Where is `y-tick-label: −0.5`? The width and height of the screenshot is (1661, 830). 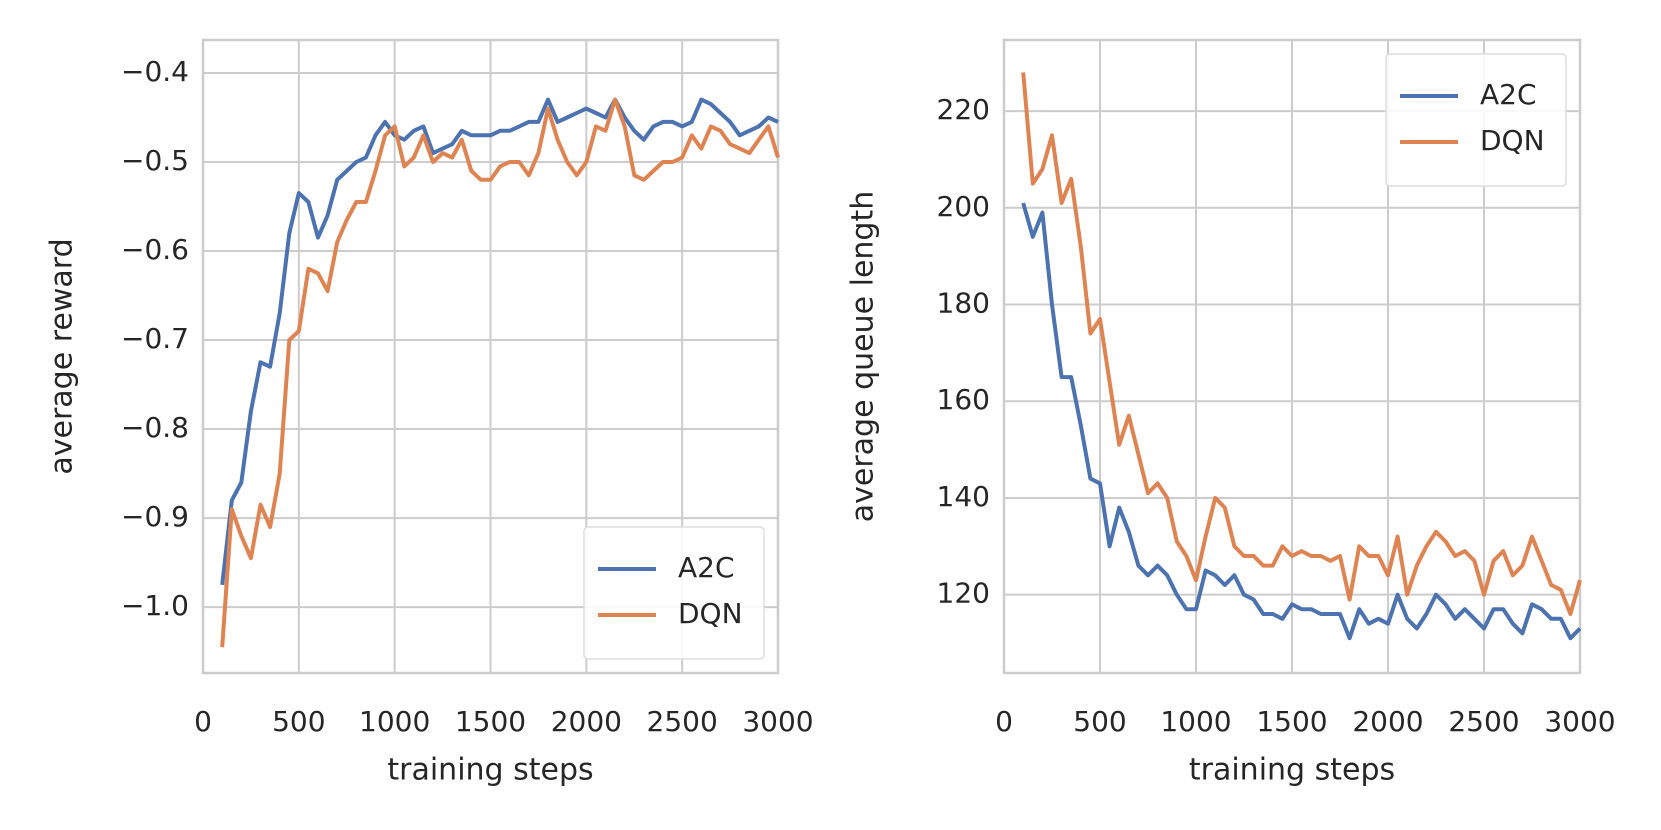 y-tick-label: −0.5 is located at coordinates (155, 160).